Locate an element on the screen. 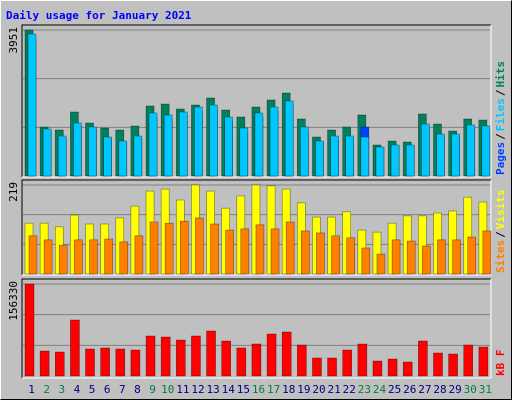 The width and height of the screenshot is (512, 400). x-tick-label: 23 is located at coordinates (364, 389).